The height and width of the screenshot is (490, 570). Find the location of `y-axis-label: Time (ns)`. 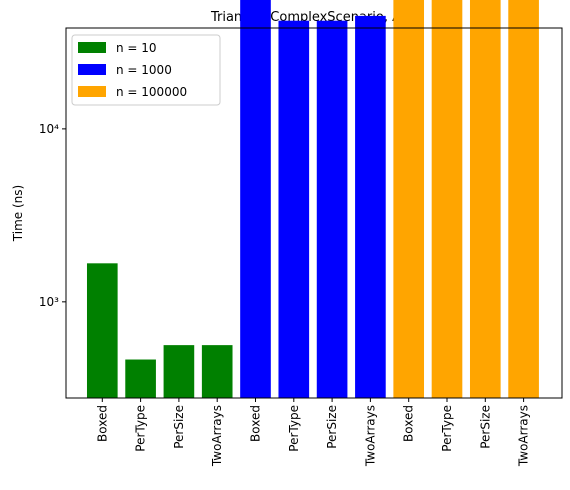

y-axis-label: Time (ns) is located at coordinates (18, 213).